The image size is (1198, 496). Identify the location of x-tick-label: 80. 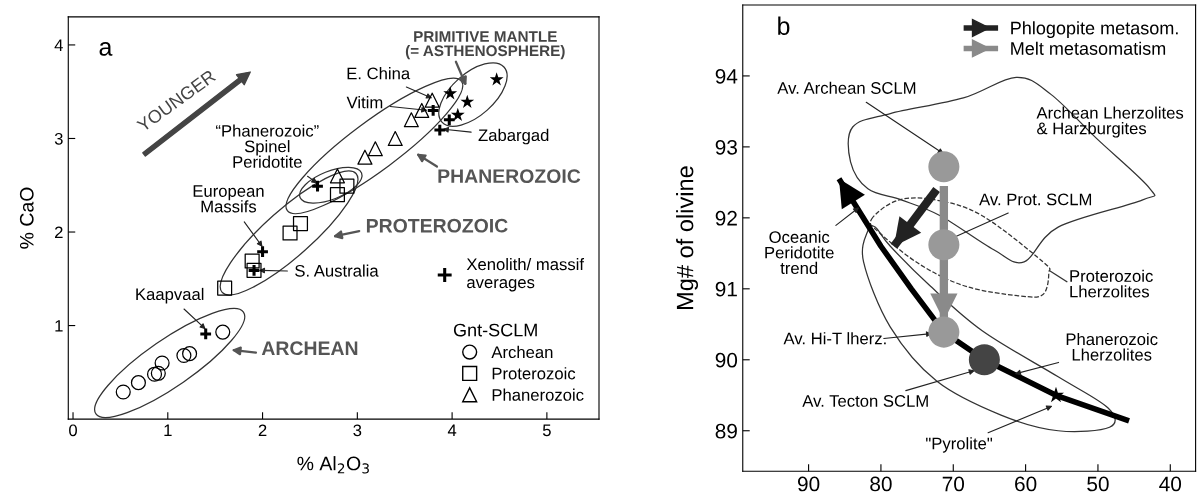
(881, 484).